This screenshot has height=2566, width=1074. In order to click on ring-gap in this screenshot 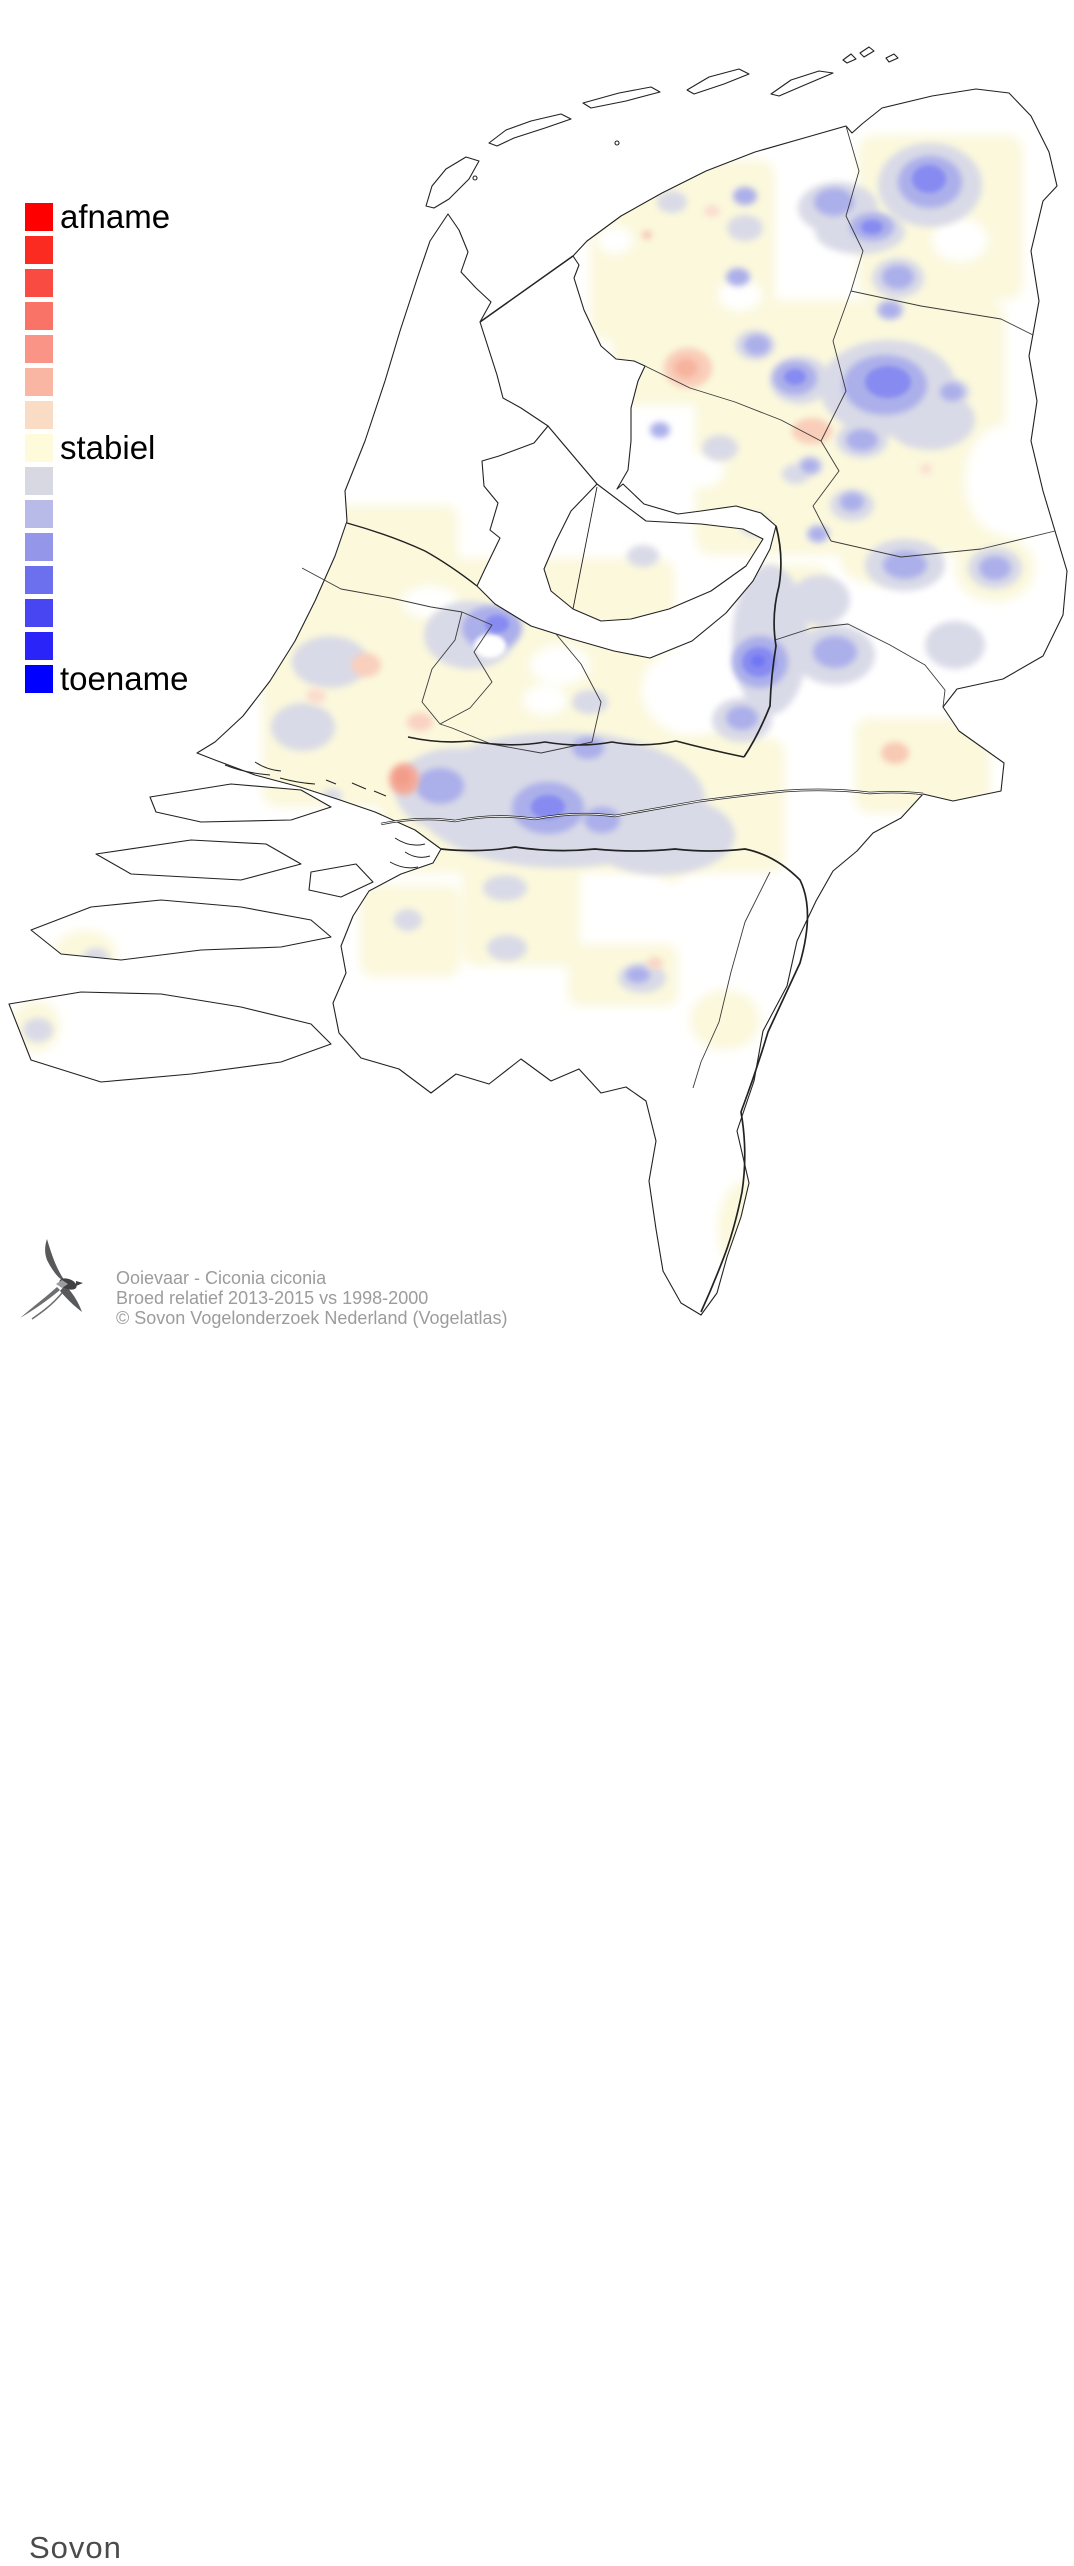, I will do `click(490, 646)`.